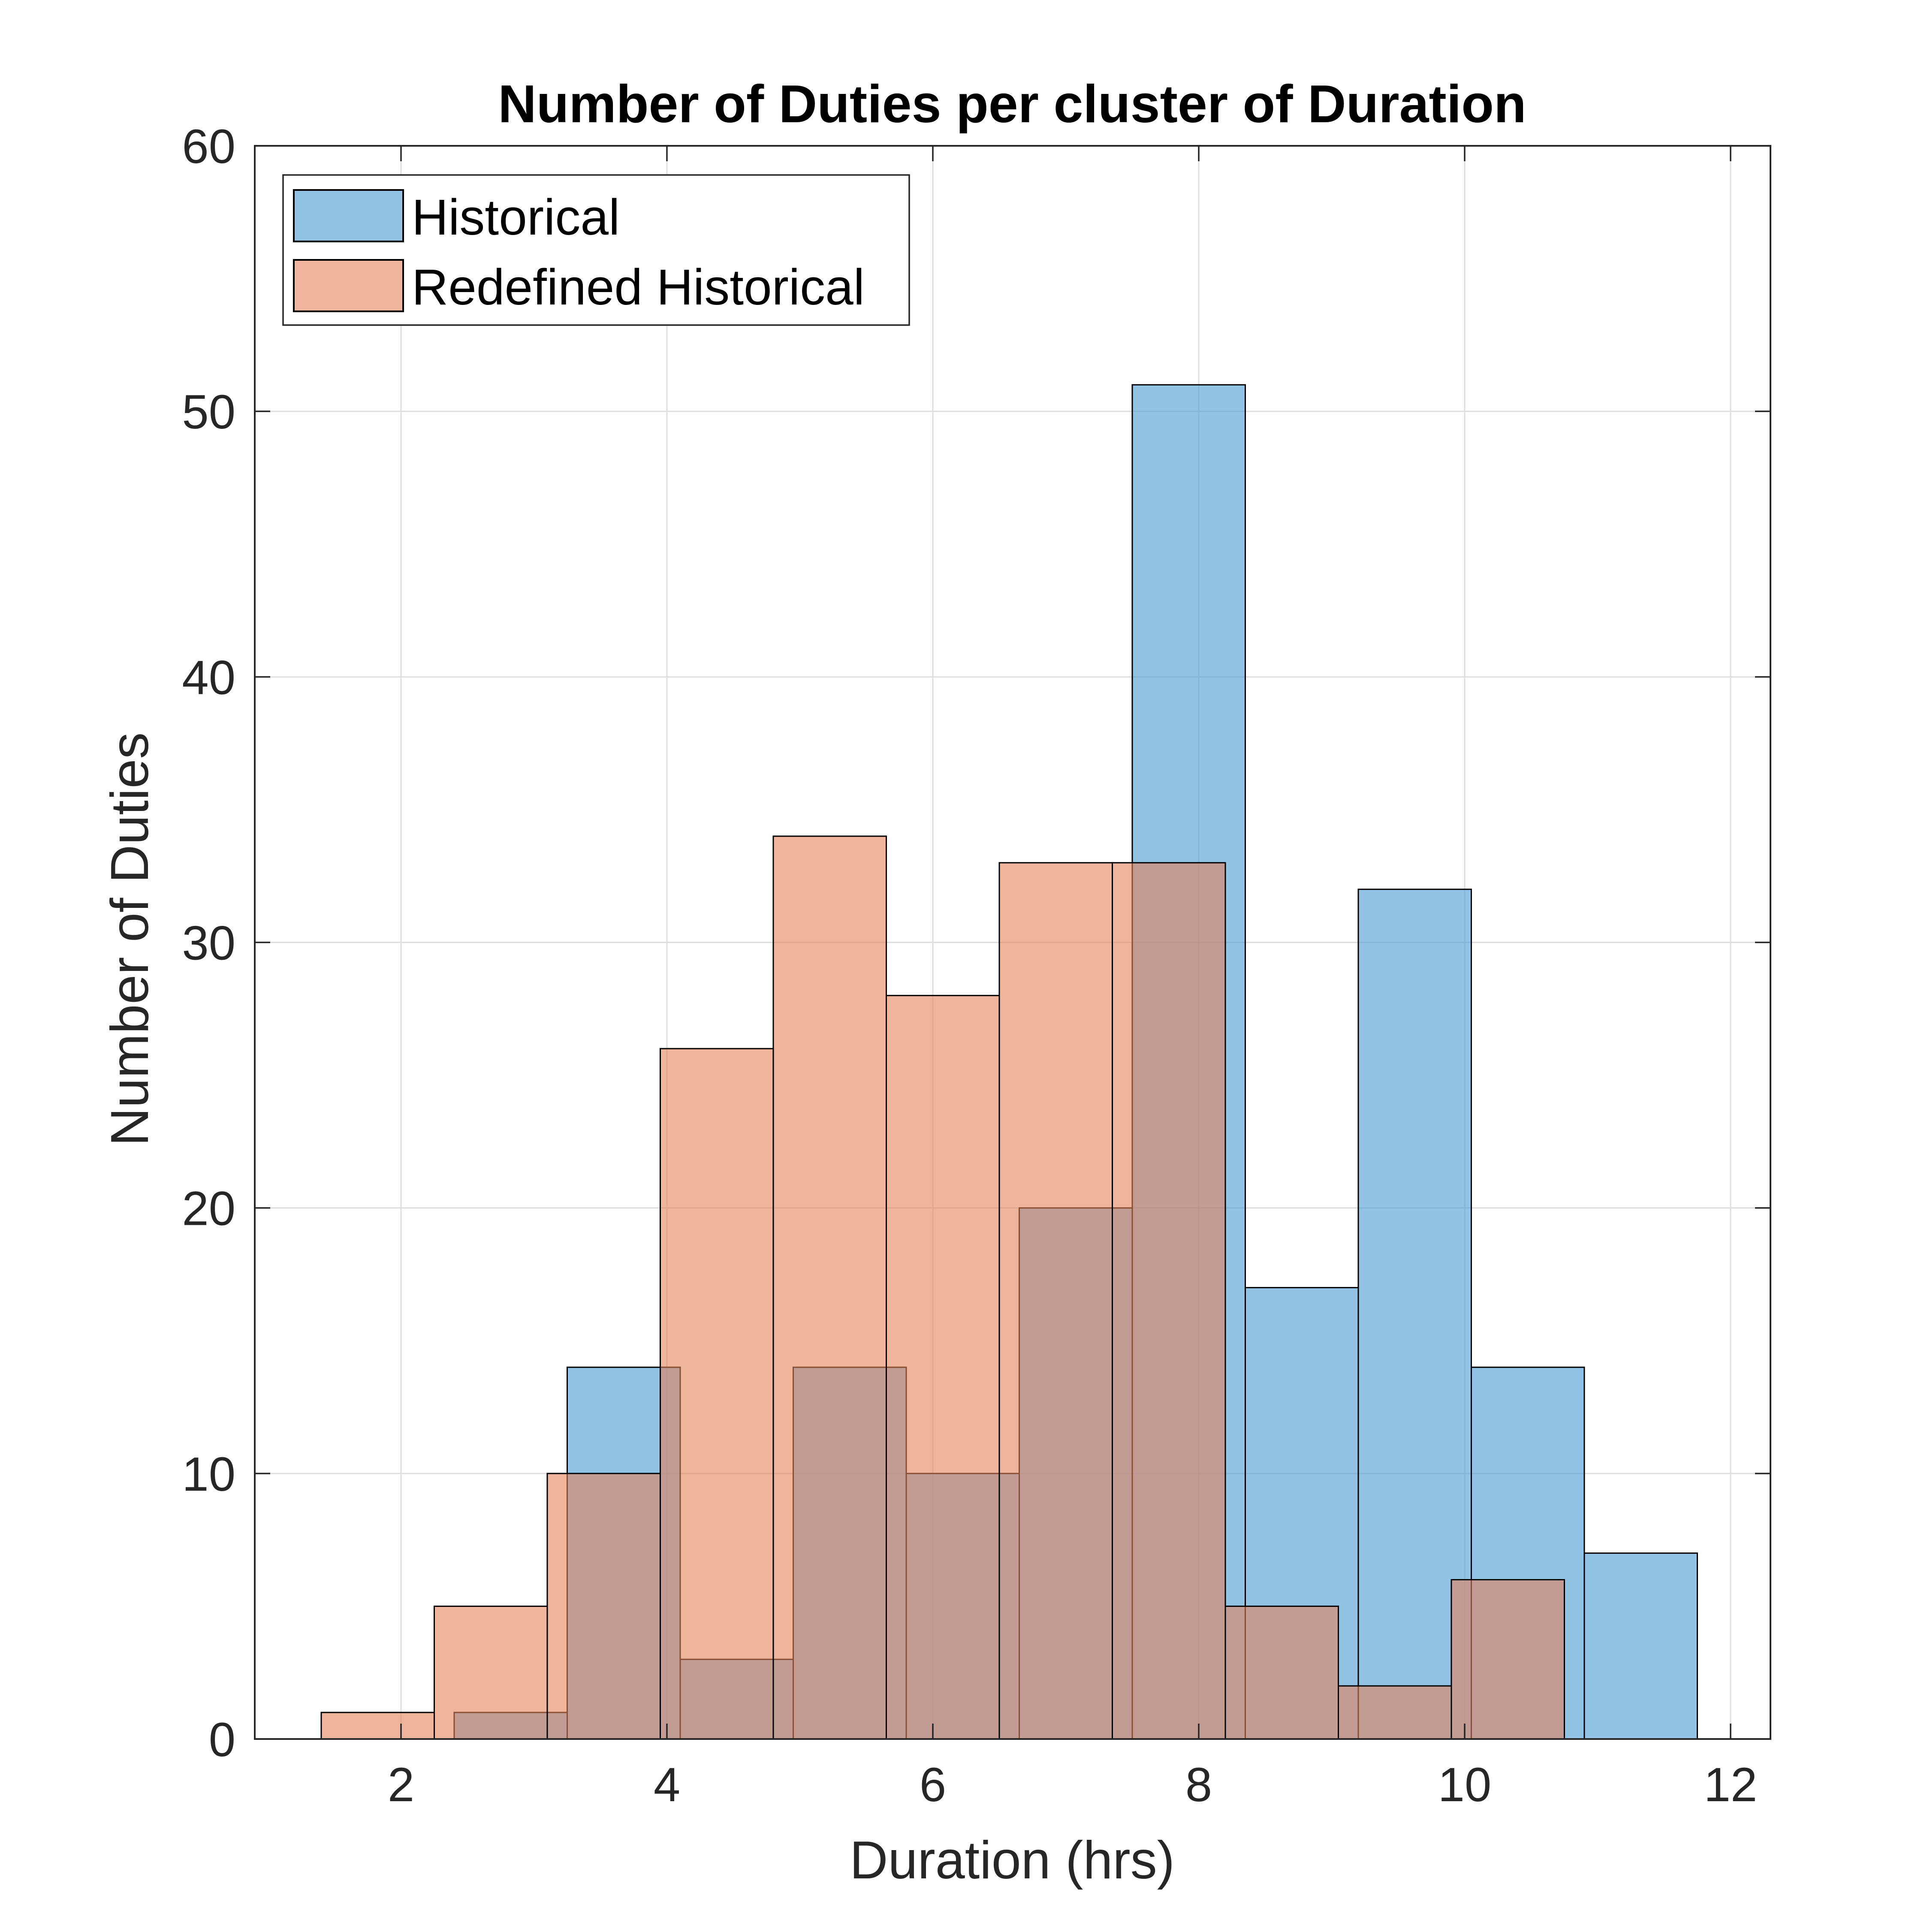 The height and width of the screenshot is (1932, 1930). Describe the element at coordinates (208, 147) in the screenshot. I see `y-tick-label: 60` at that location.